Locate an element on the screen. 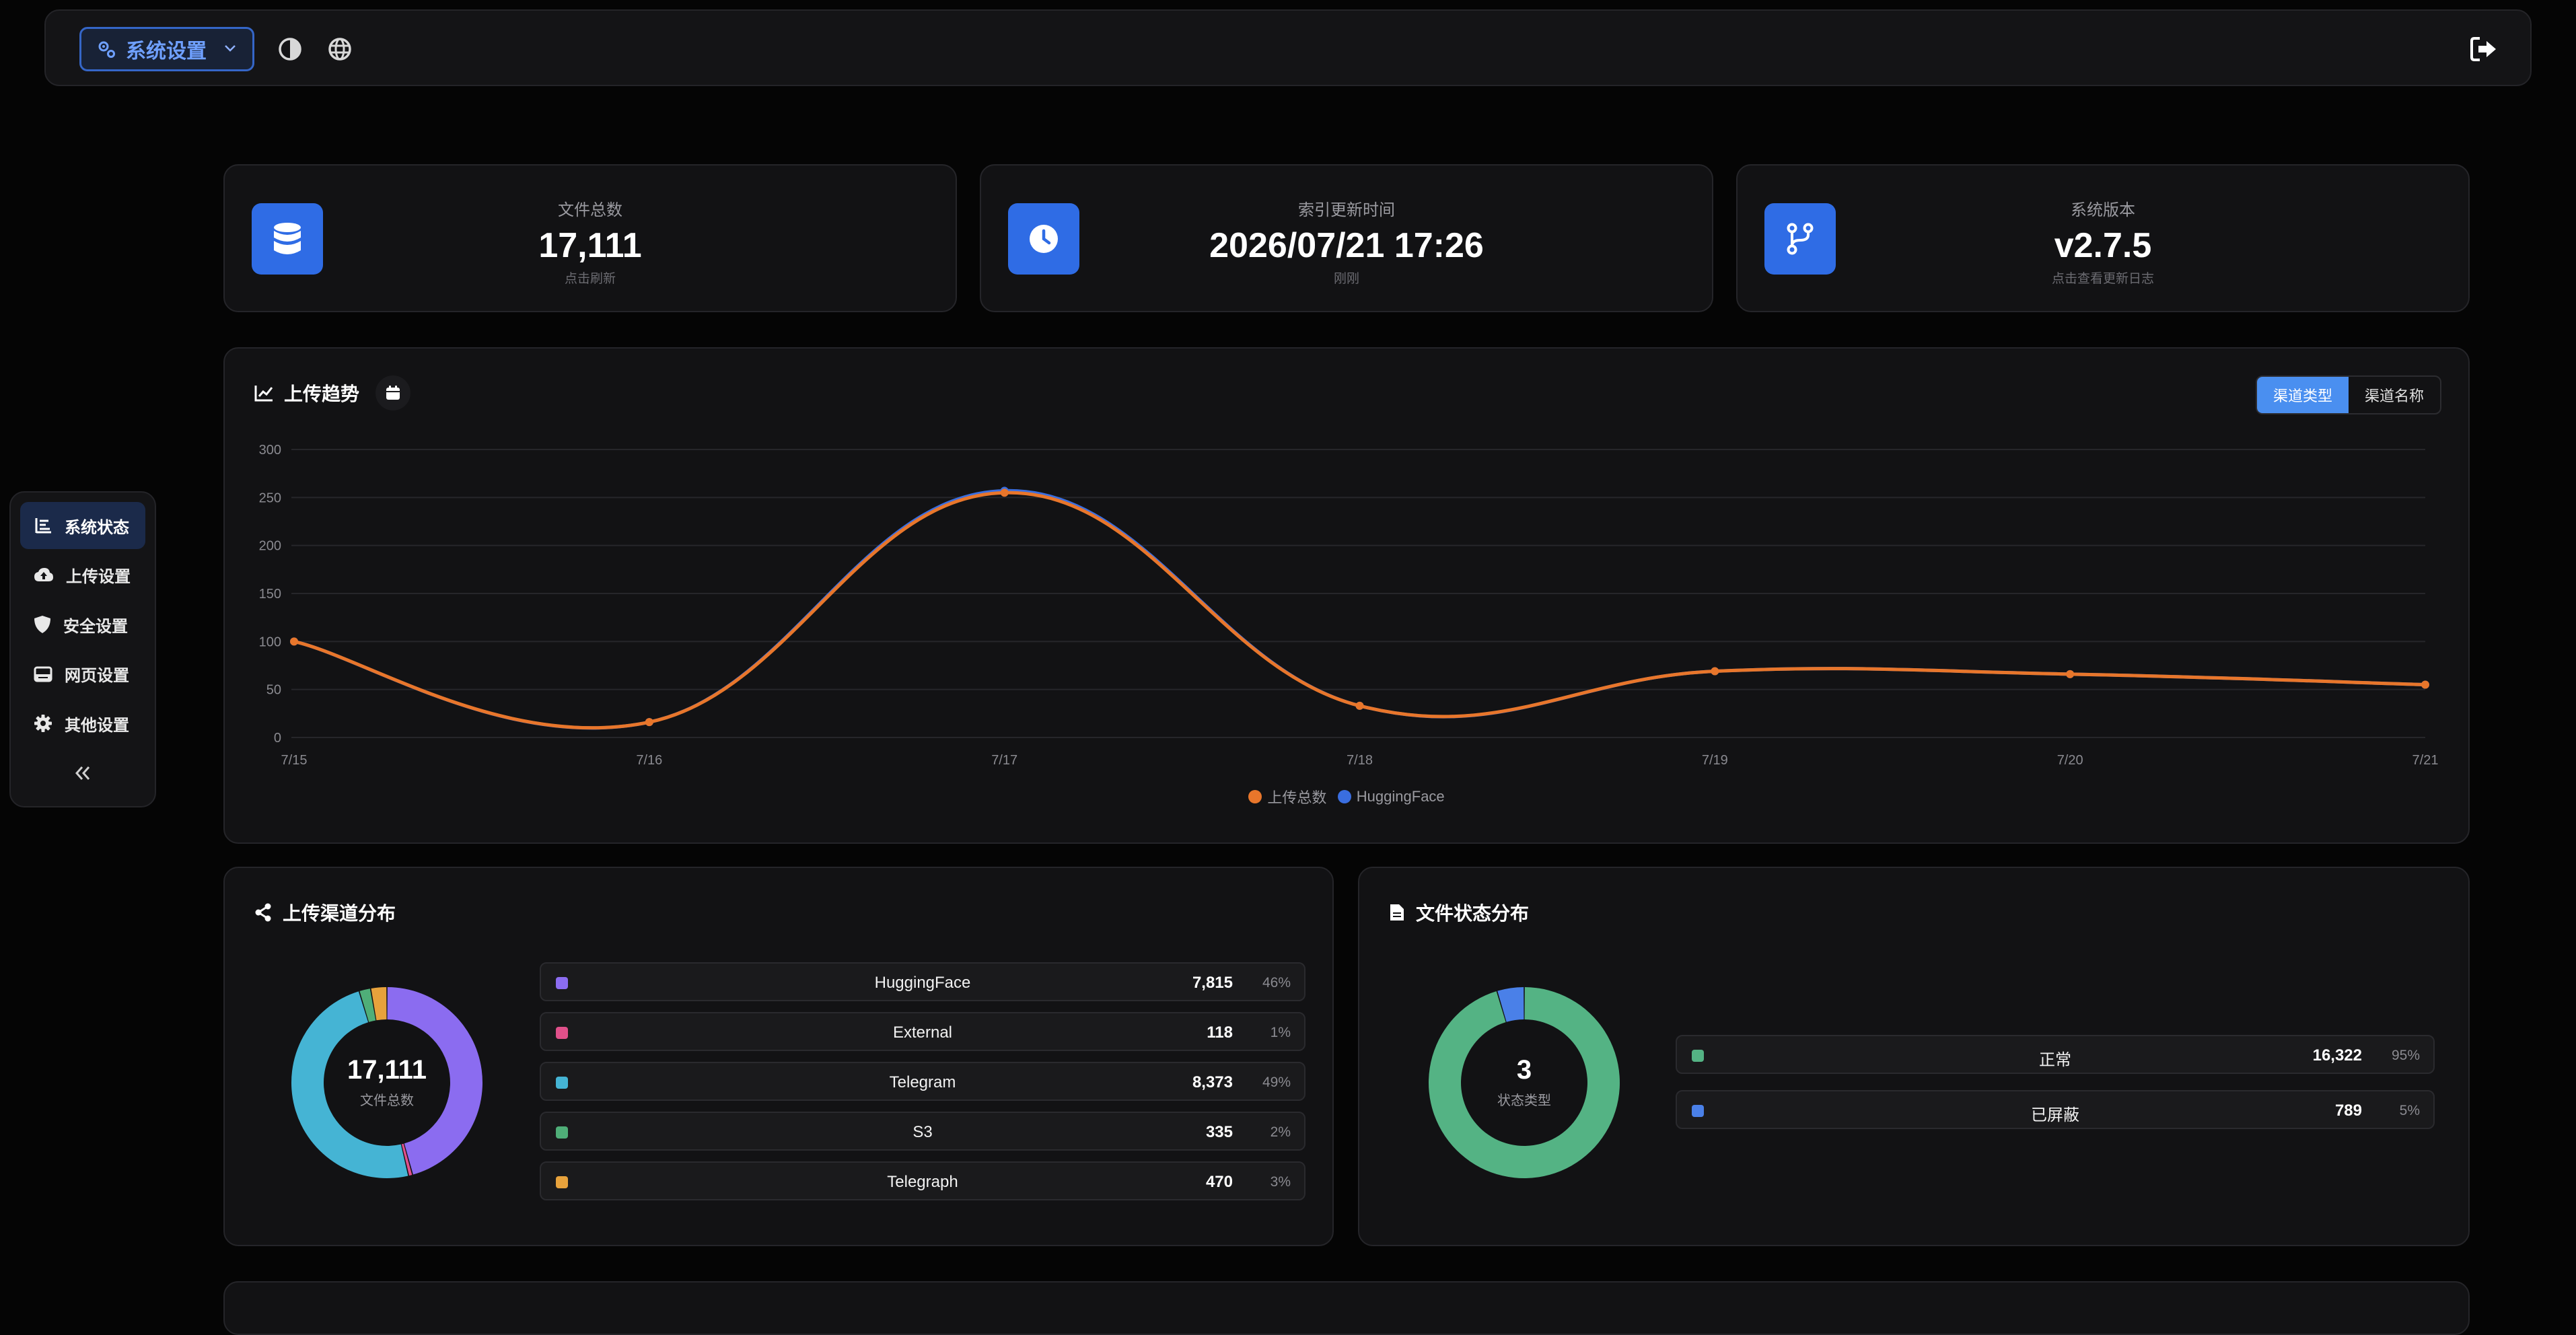 This screenshot has width=2576, height=1335. channel-donut-center: 17,111 文件总数 is located at coordinates (387, 1082).